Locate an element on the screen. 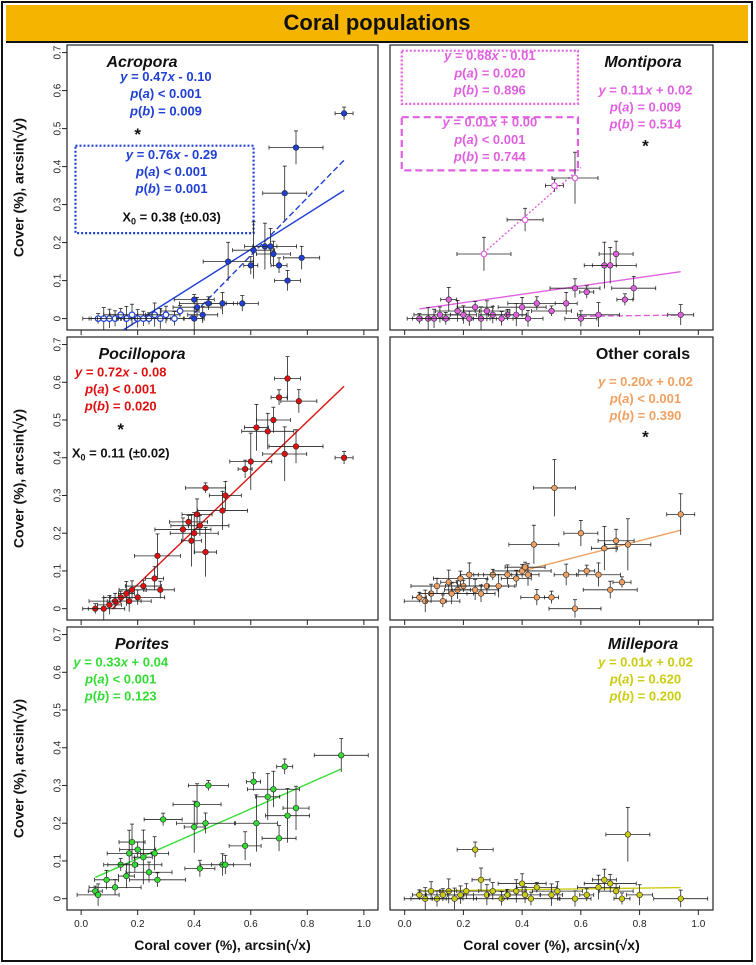 The image size is (756, 965). annotation-x0: X0 = 0.11 (±0.02) is located at coordinates (121, 454).